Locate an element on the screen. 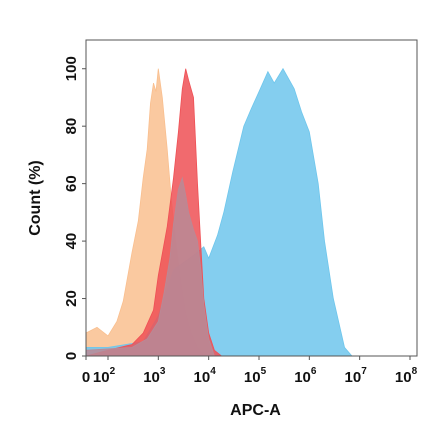  x-tick-label: 10⁵ is located at coordinates (255, 376).